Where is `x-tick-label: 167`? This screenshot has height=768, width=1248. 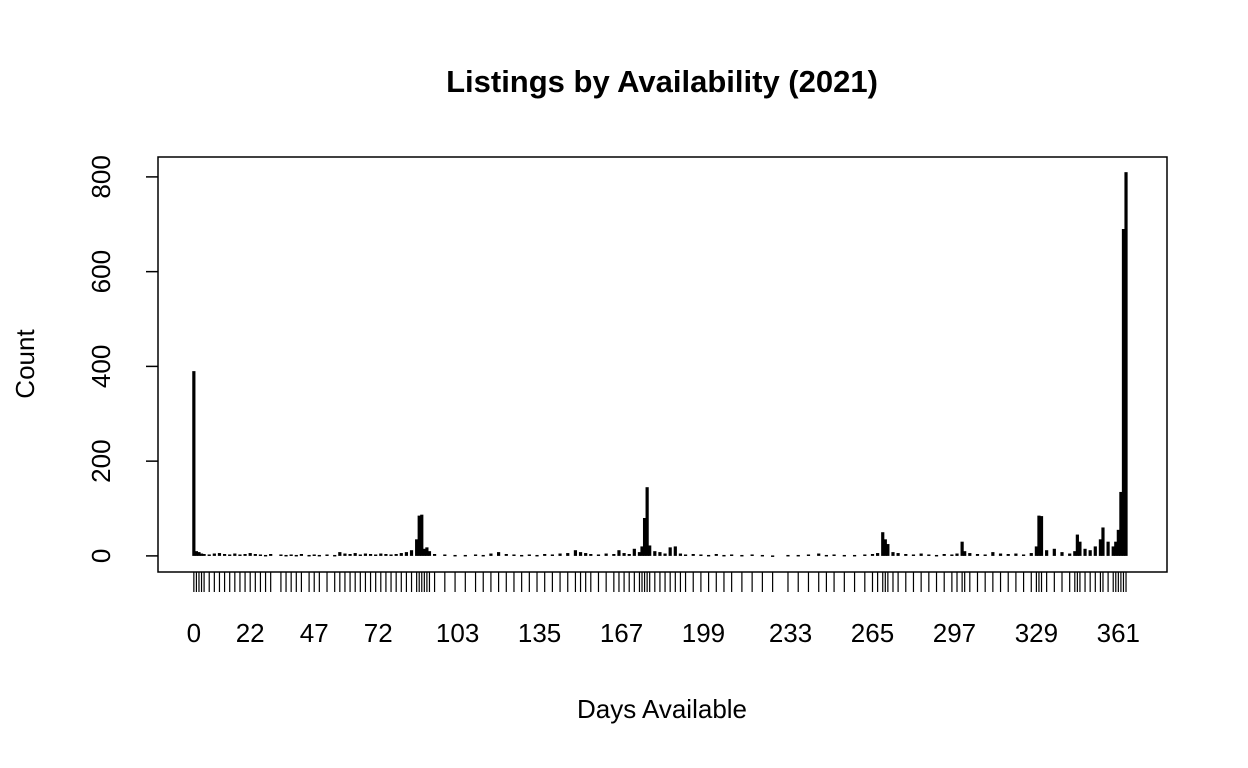
x-tick-label: 167 is located at coordinates (621, 633).